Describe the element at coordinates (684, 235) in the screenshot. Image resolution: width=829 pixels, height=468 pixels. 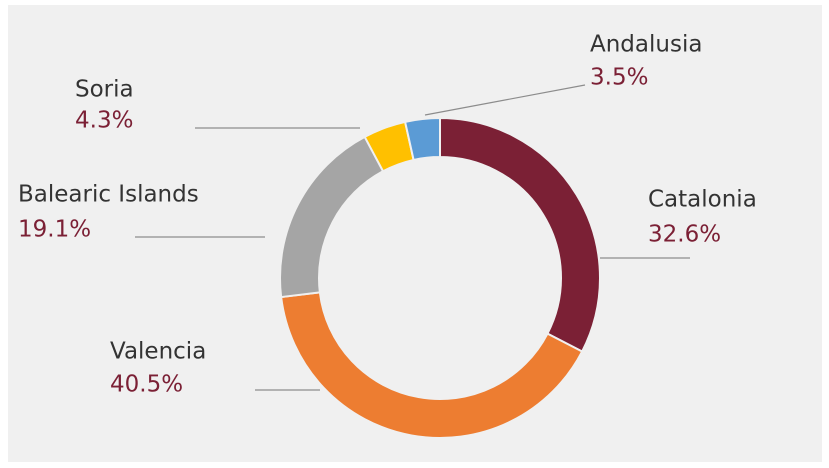
I see `value-label: 32.6%` at that location.